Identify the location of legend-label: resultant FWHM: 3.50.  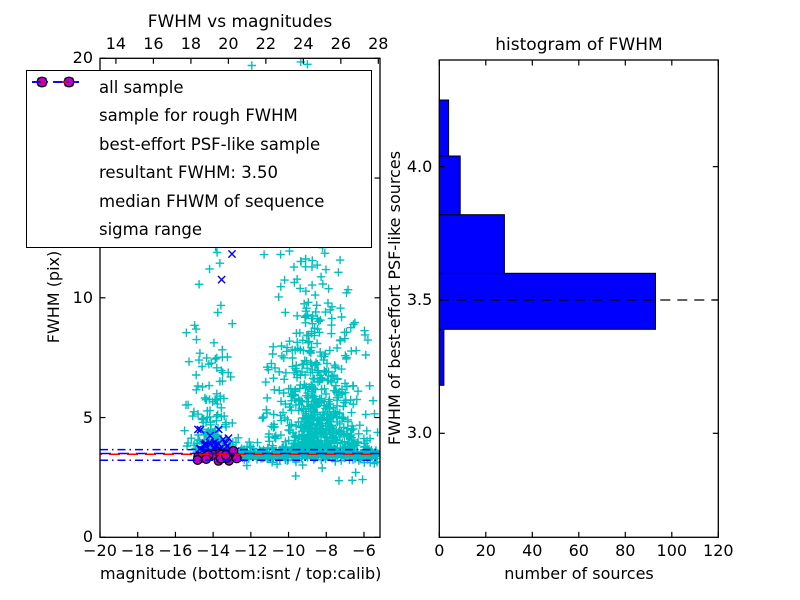
(188, 173).